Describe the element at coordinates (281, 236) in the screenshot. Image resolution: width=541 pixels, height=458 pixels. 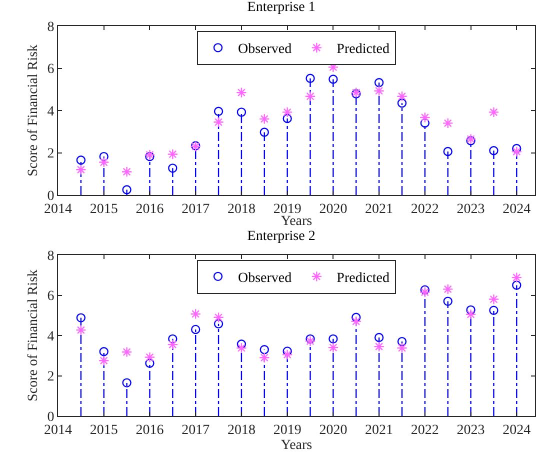
I see `chart-title: Enterprise 2` at that location.